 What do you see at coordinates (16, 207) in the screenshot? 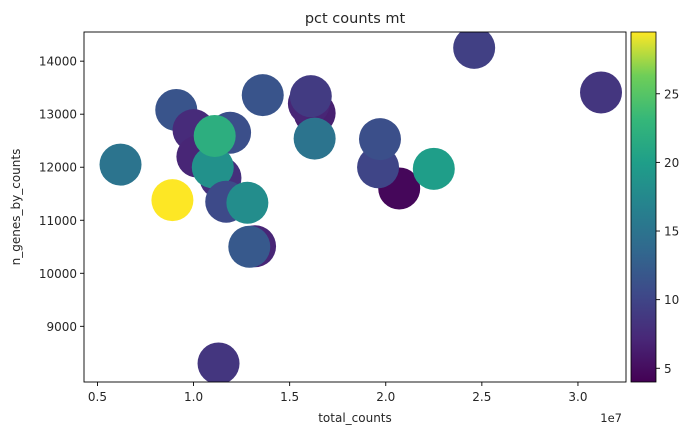
I see `y-axis-label: n_genes_by_counts` at bounding box center [16, 207].